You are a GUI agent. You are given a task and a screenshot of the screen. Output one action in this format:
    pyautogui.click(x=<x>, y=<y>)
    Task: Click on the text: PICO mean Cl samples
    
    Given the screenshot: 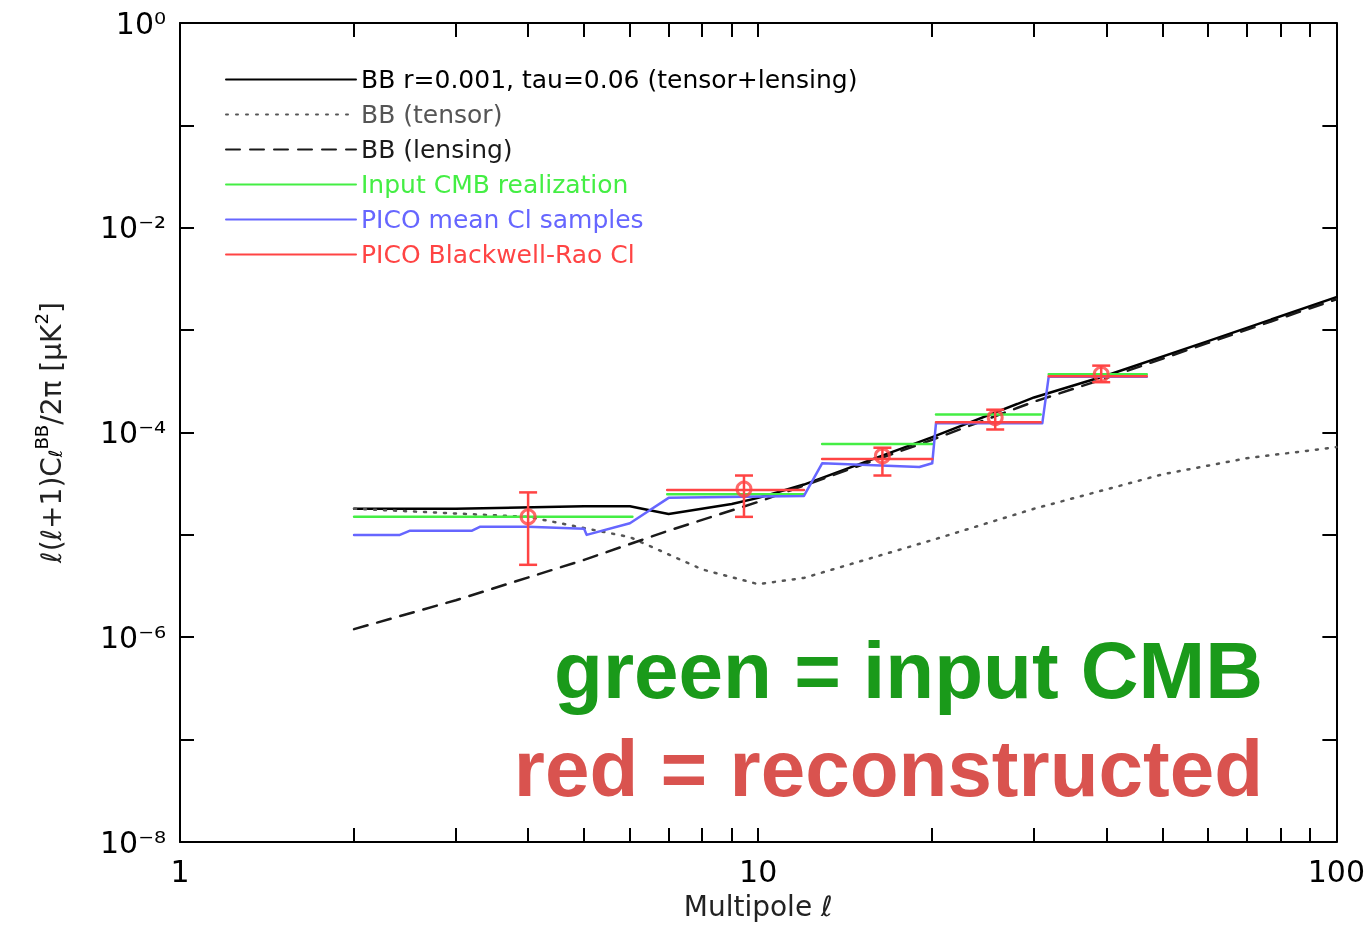 What is the action you would take?
    pyautogui.click(x=502, y=219)
    